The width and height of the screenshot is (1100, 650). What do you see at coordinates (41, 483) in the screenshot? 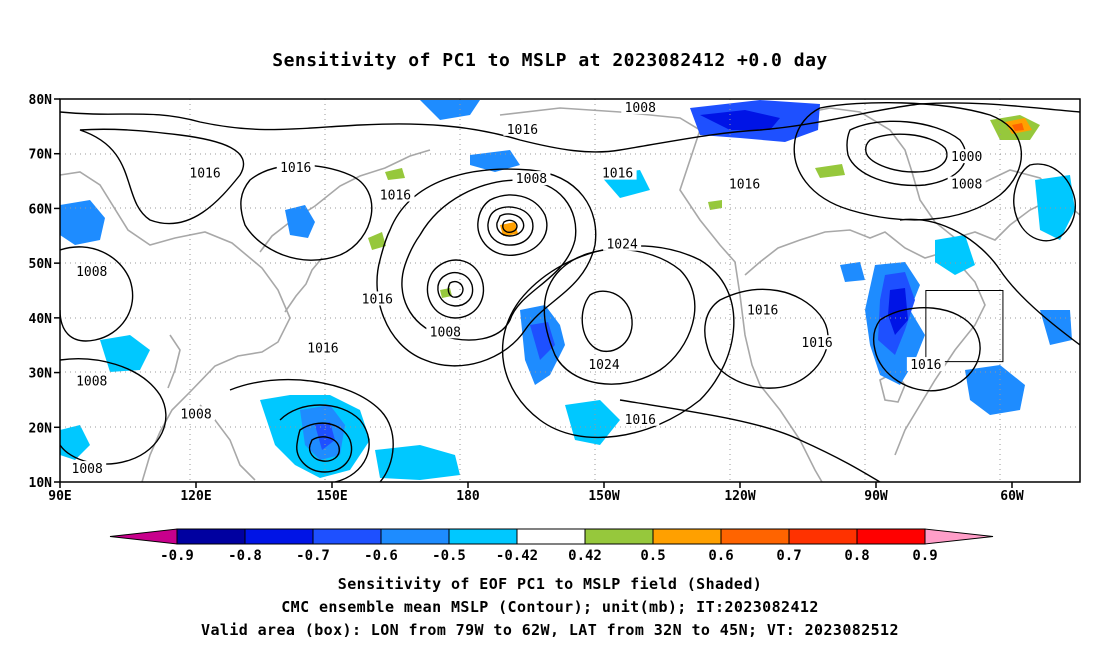
I see `lat-tick-label: 10N` at bounding box center [41, 483].